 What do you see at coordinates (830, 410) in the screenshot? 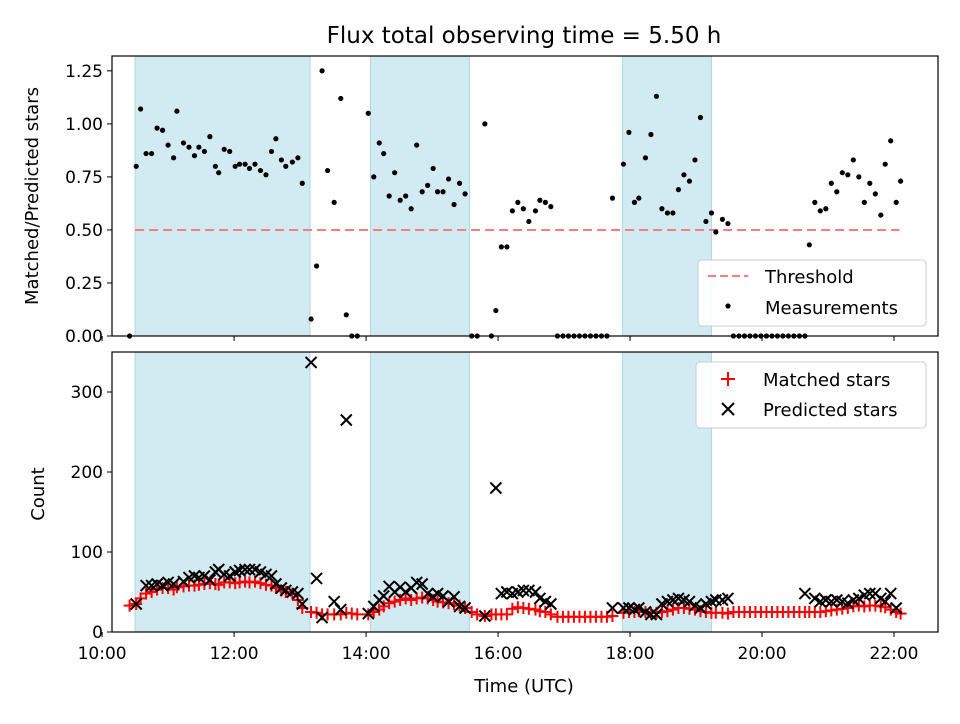
I see `predicted-legend-label: Predicted stars` at bounding box center [830, 410].